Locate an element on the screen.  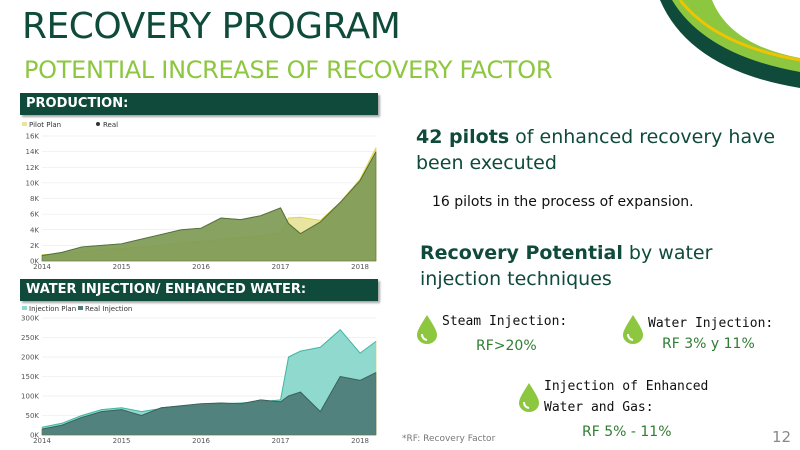
enhanced-injection-rf: RF 5% - 11% is located at coordinates (627, 432).